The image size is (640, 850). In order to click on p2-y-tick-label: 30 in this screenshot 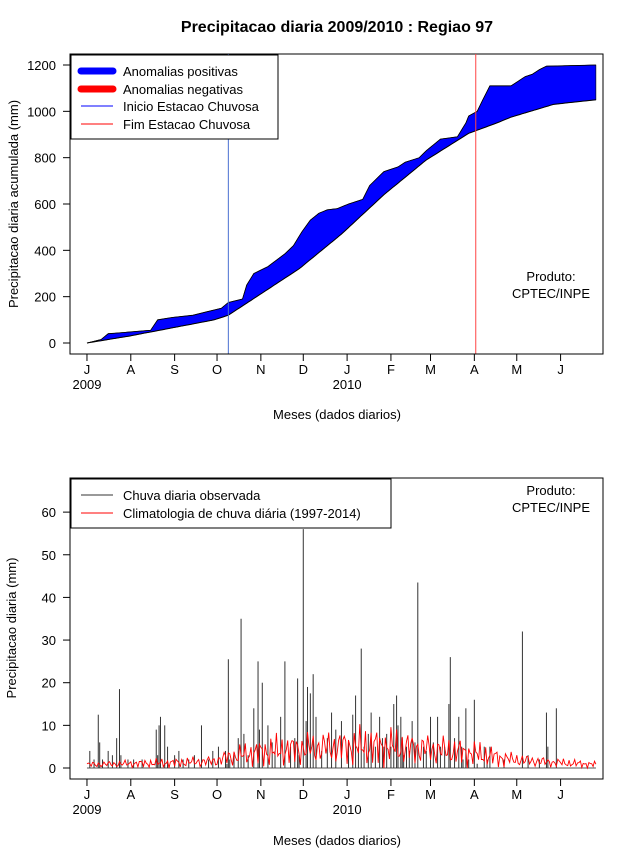, I will do `click(49, 640)`.